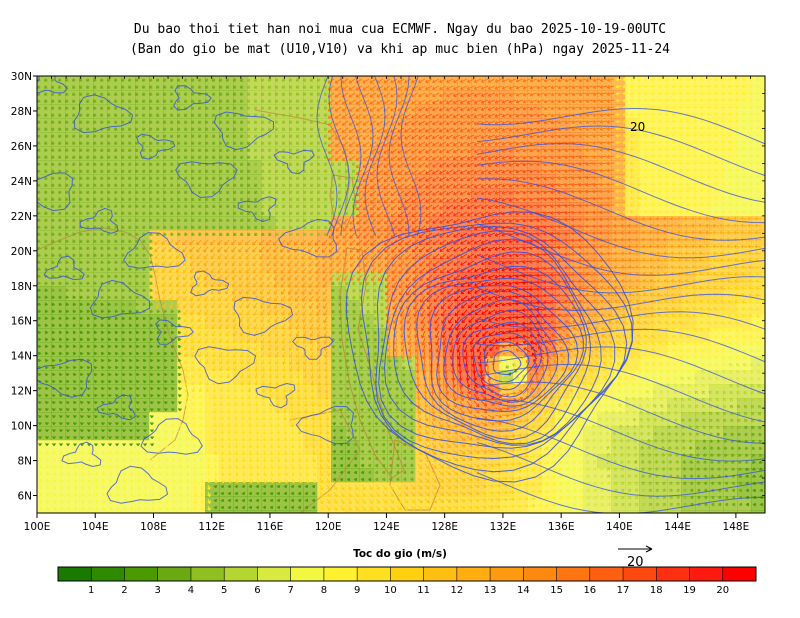 Image resolution: width=800 pixels, height=618 pixels. What do you see at coordinates (561, 527) in the screenshot?
I see `lon-tick-label: 136E` at bounding box center [561, 527].